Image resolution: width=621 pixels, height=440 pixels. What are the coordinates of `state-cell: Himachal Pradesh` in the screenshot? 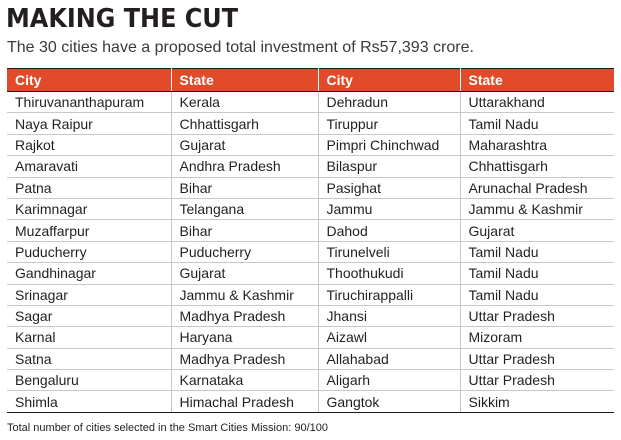 It's located at (245, 401).